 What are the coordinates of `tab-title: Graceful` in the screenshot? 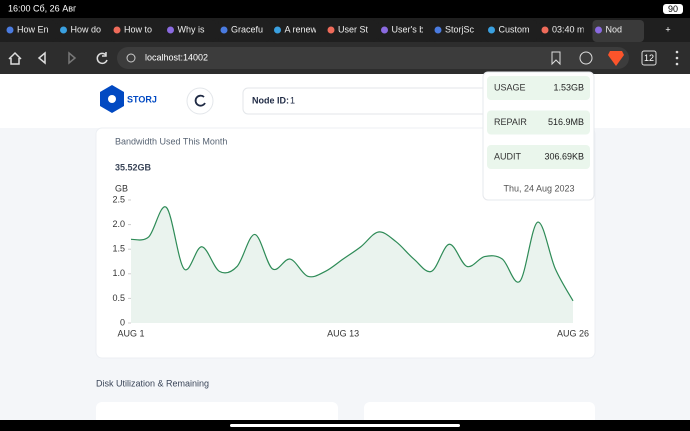 It's located at (248, 29).